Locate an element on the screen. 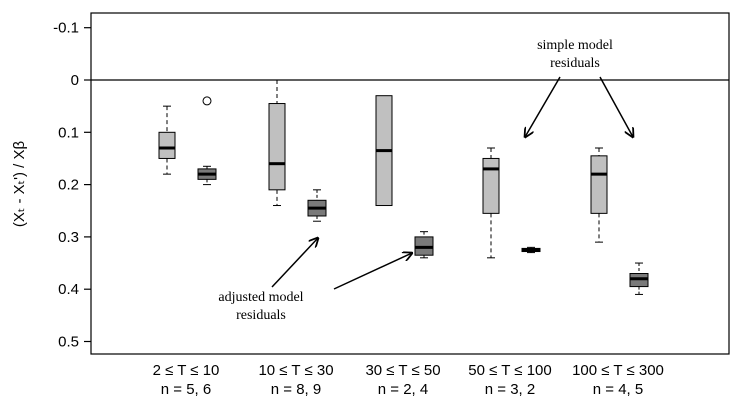  x-category-label: 2 ≤ T ≤ 10 is located at coordinates (186, 370).